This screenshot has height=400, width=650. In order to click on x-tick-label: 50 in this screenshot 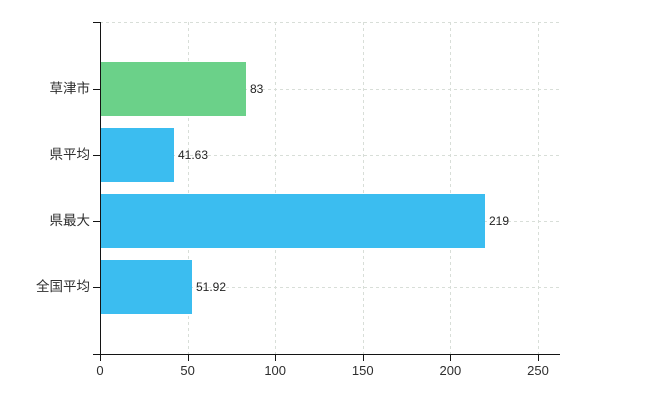, I will do `click(187, 370)`.